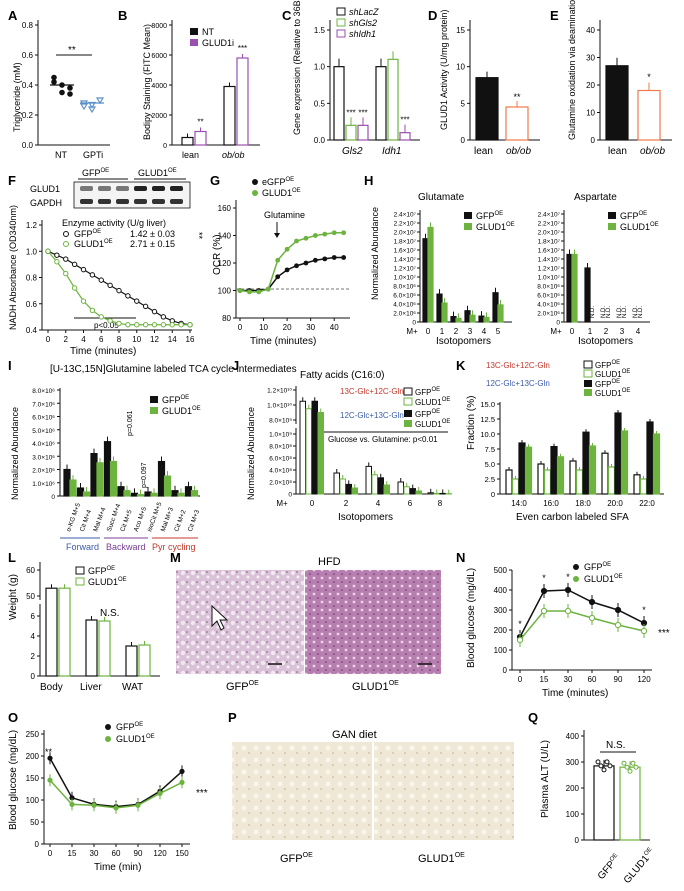 The height and width of the screenshot is (891, 684). I want to click on legend-glud1-l-sup: OE, so click(122, 580).